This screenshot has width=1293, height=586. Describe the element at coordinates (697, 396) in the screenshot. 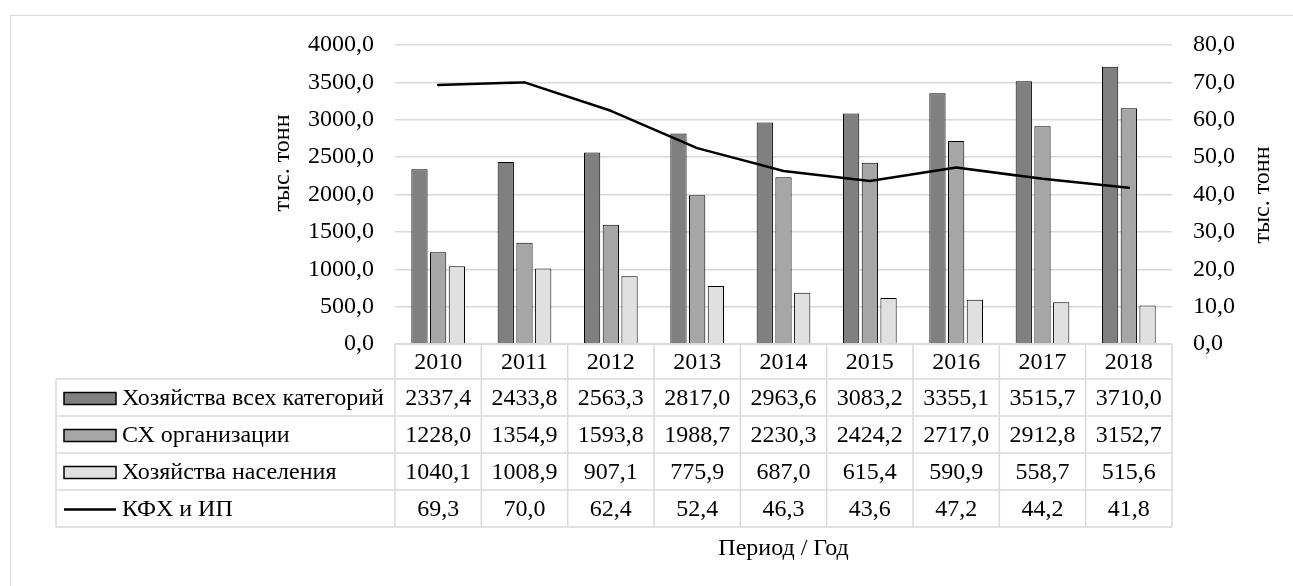

I see `data-label: 2817,0` at that location.